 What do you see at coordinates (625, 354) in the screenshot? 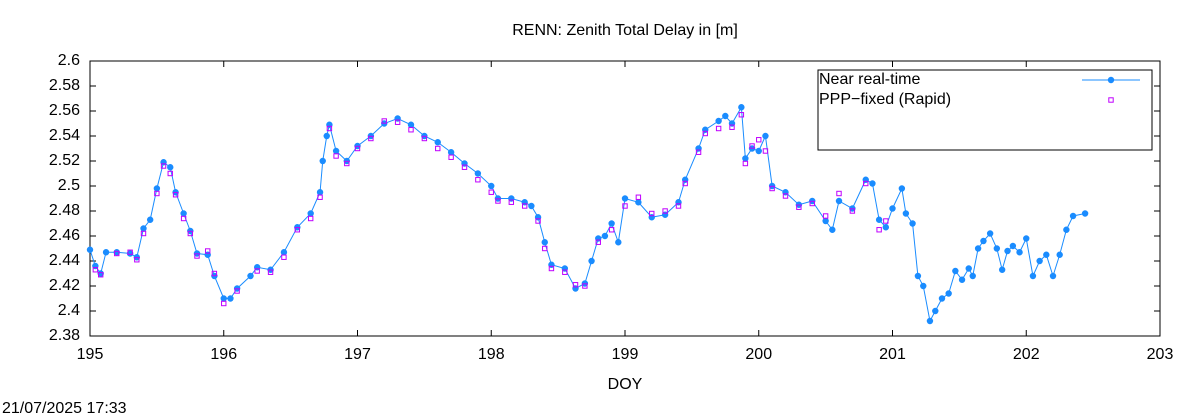
I see `x-tick-label: 199` at bounding box center [625, 354].